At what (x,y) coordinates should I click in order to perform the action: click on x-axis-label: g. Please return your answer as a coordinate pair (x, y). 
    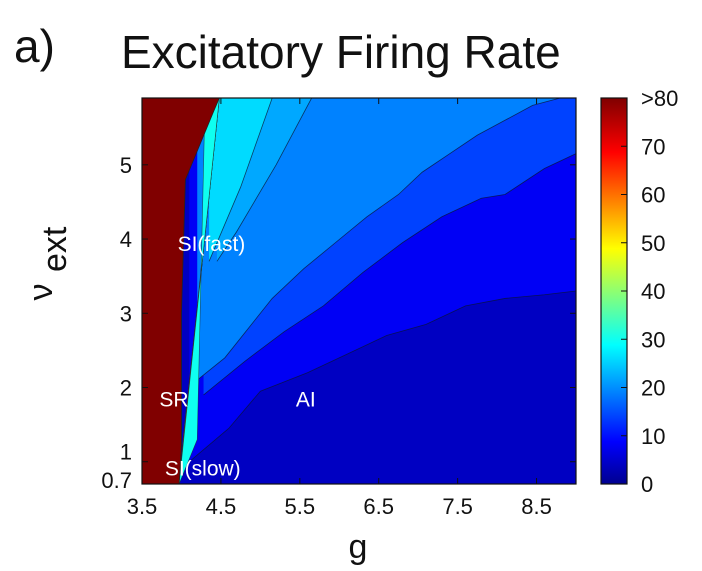
    Looking at the image, I should click on (358, 547).